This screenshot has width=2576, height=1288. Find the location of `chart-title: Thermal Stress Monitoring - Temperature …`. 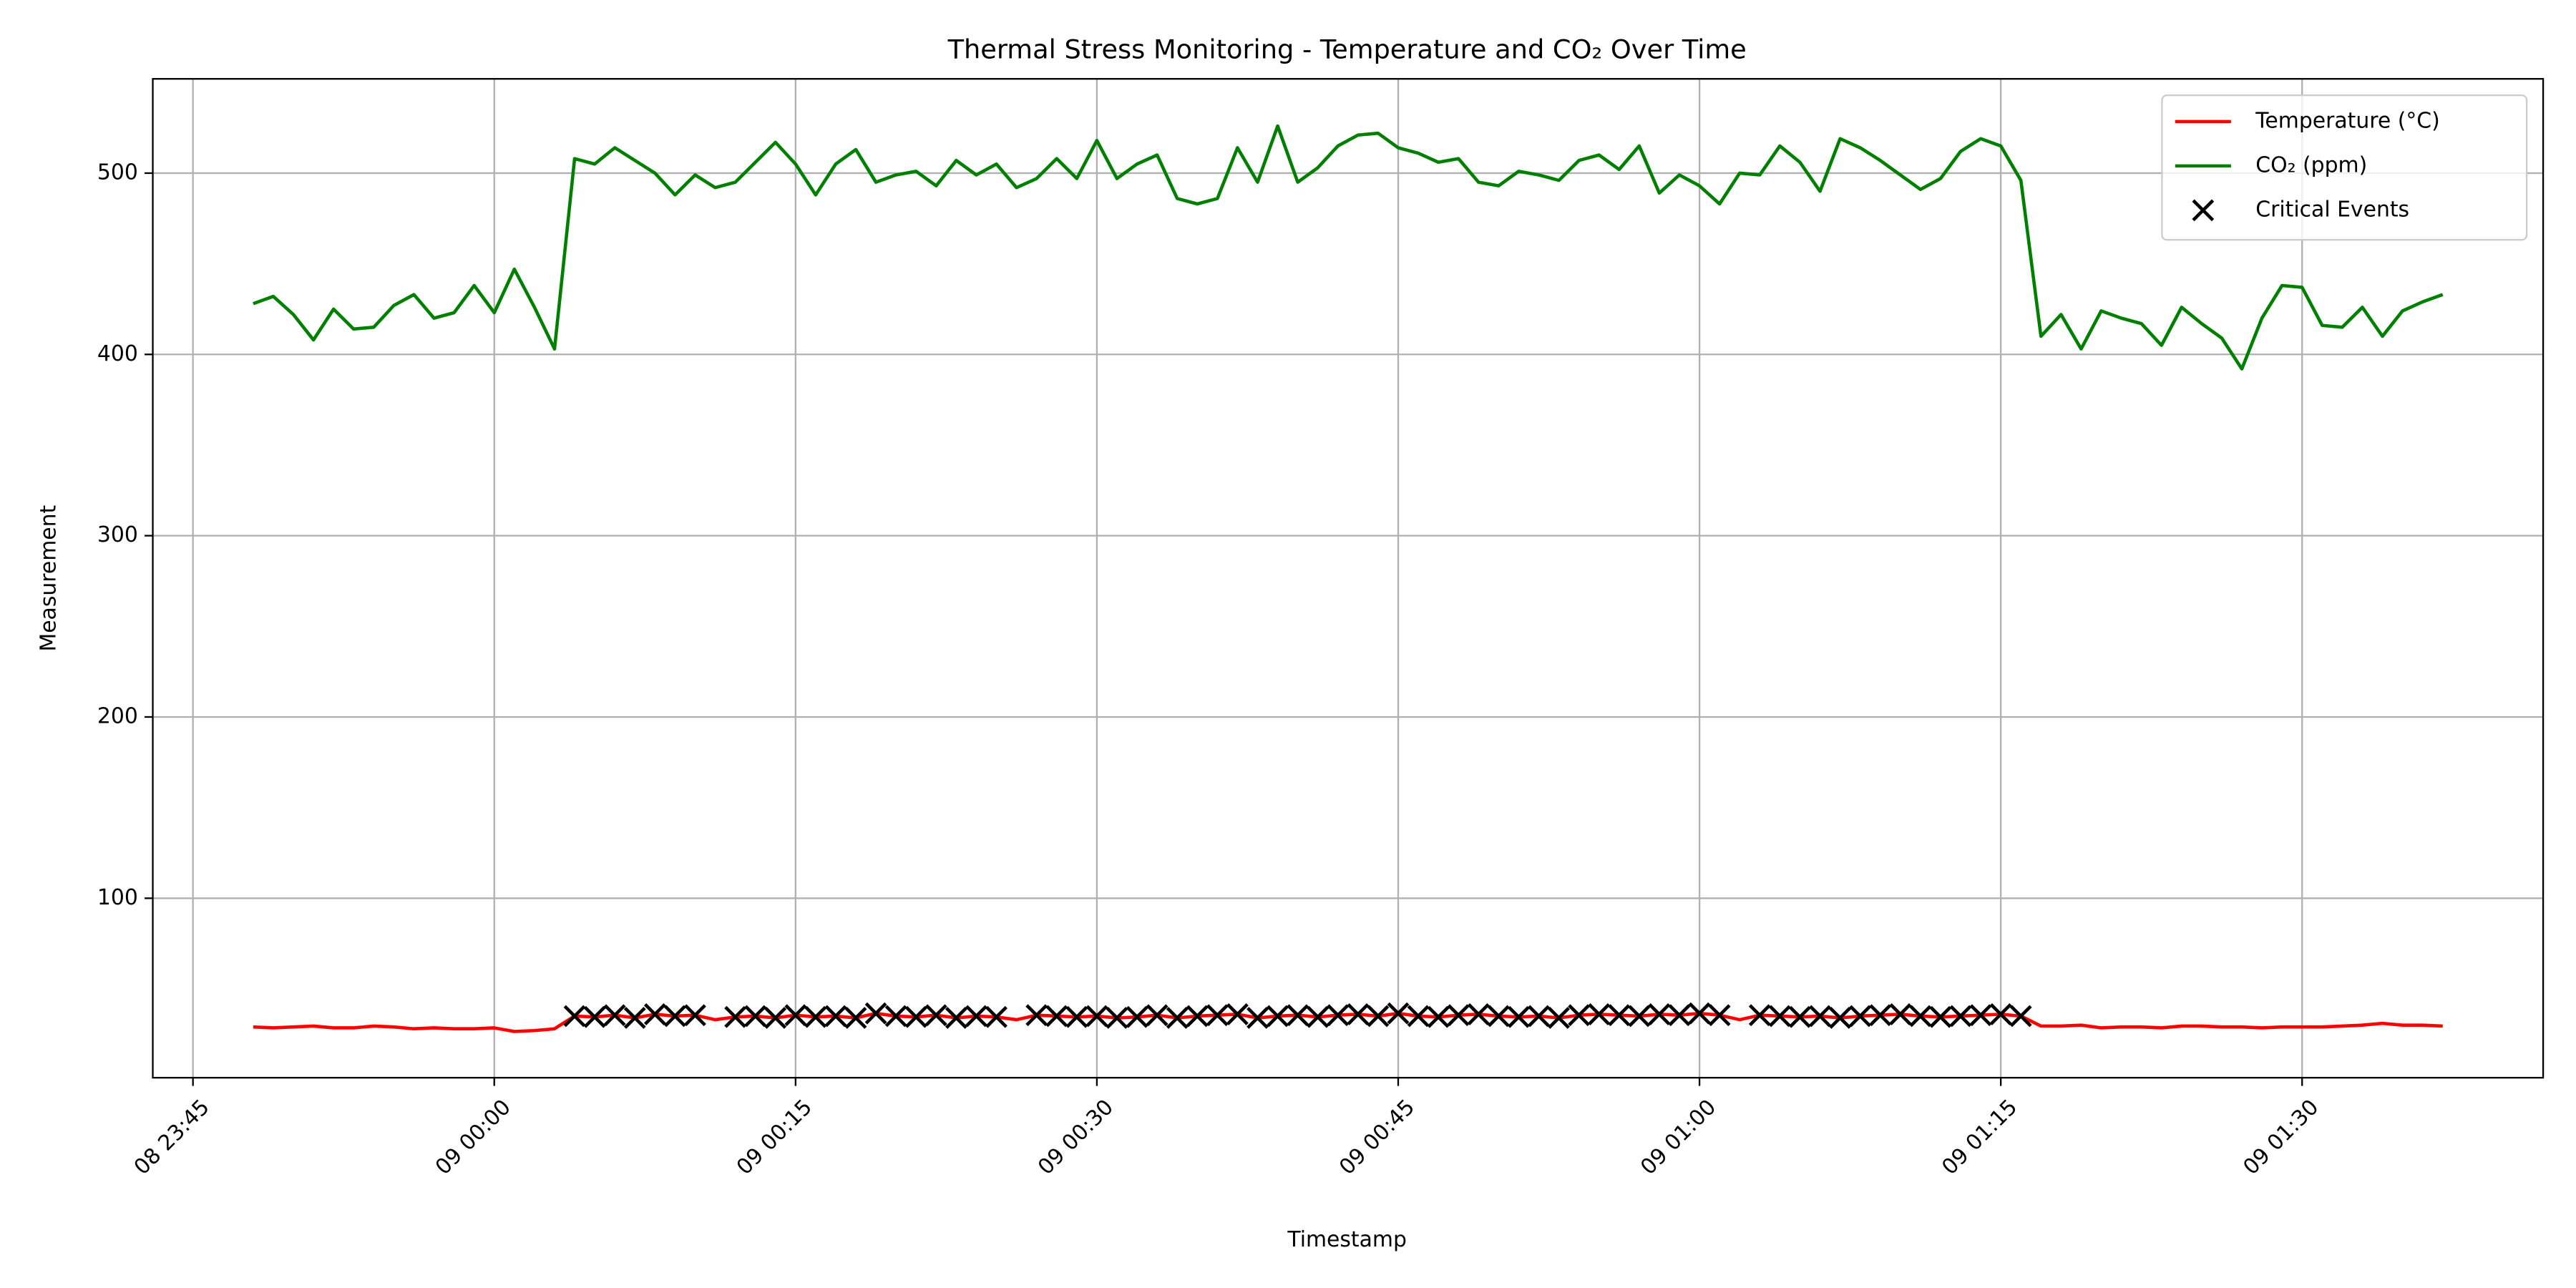

chart-title: Thermal Stress Monitoring - Temperature … is located at coordinates (1347, 49).